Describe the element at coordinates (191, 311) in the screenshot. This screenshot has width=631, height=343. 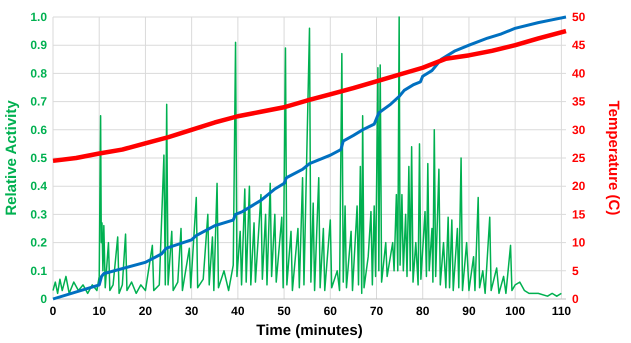
I see `x-tick-label: 30` at that location.